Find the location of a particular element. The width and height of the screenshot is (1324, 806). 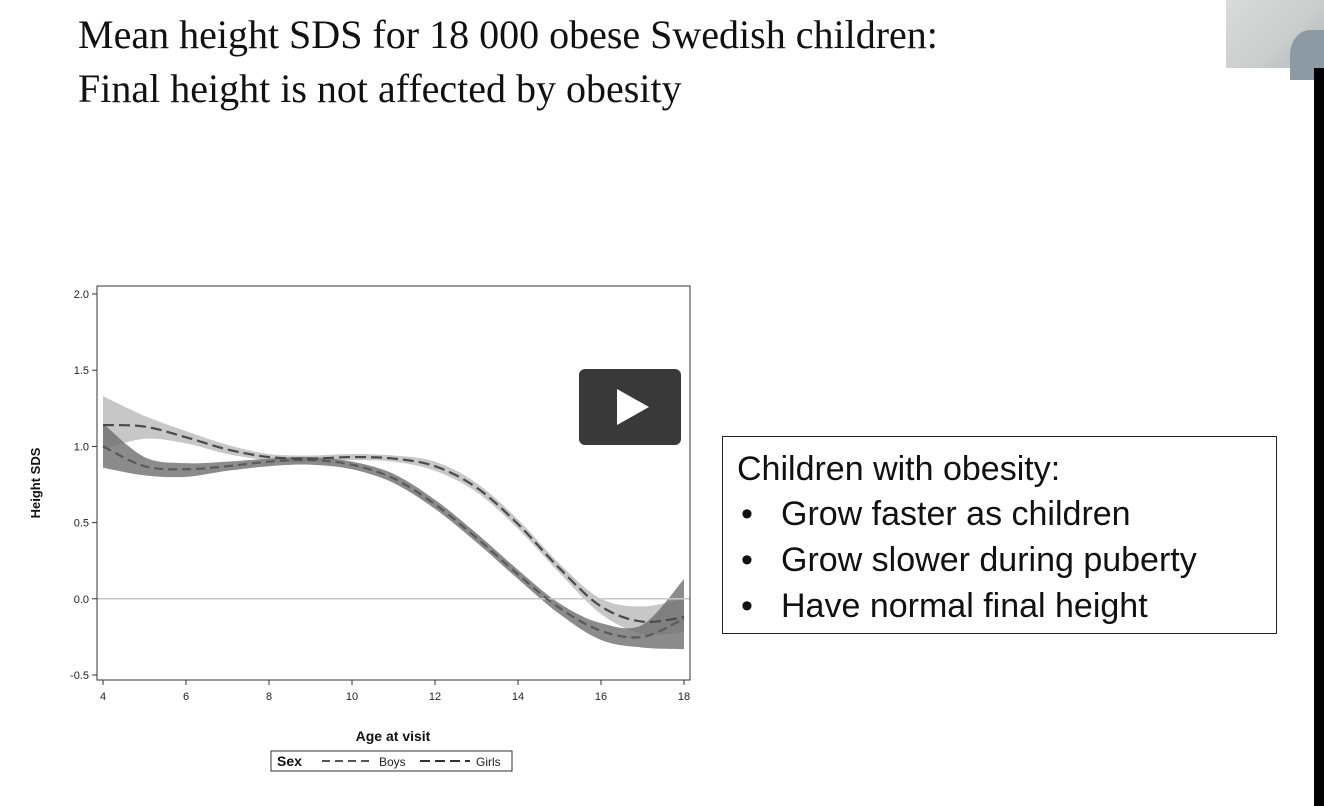

play-icon is located at coordinates (633, 407).